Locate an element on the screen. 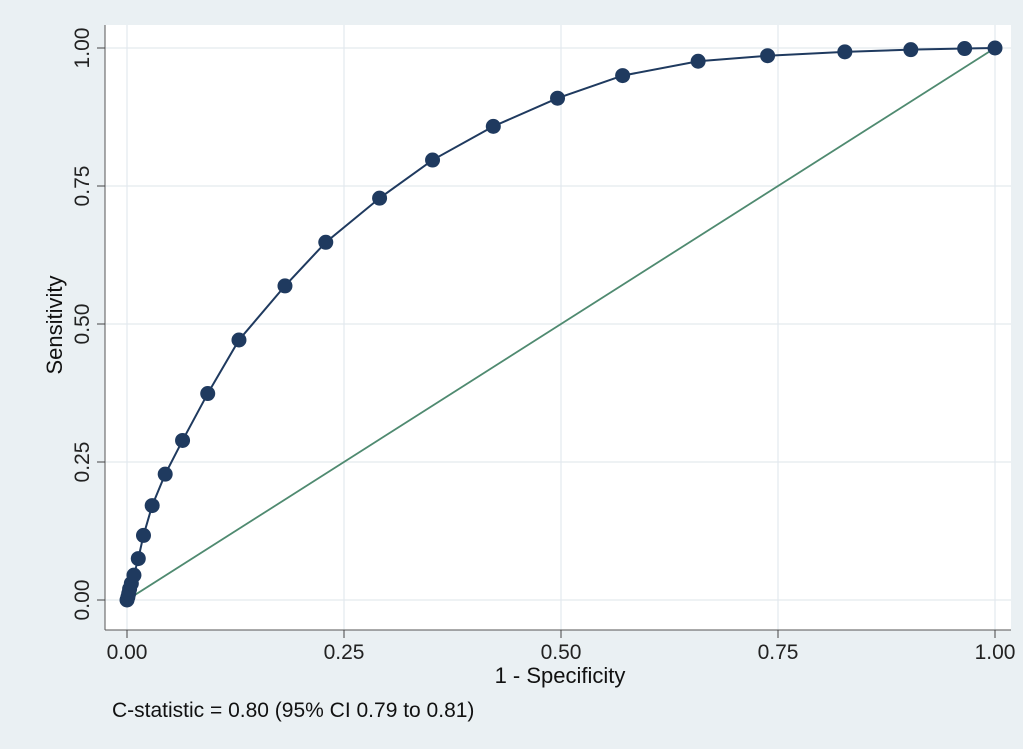  y-tick-label: 0.75 is located at coordinates (82, 186).